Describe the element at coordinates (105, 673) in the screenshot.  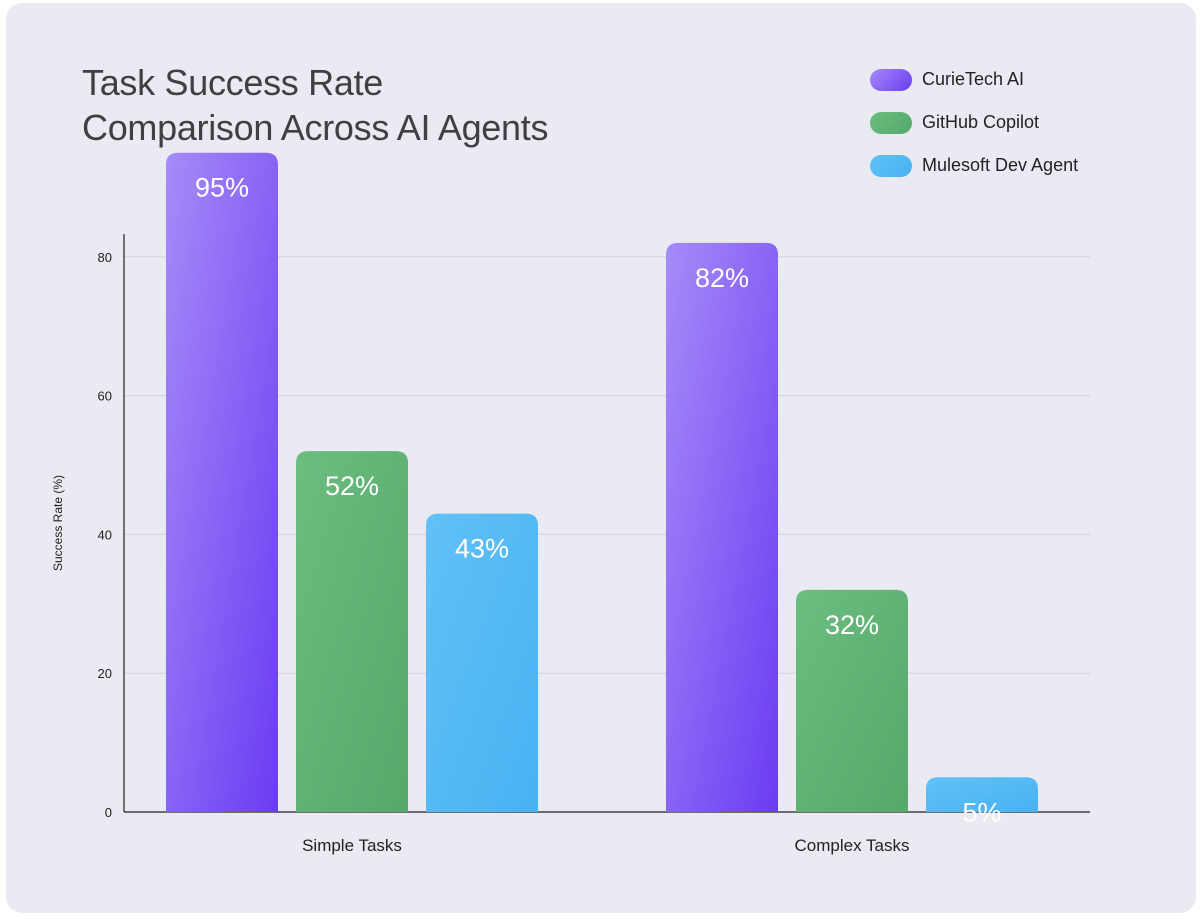
I see `y-tick-label-20: 20` at that location.